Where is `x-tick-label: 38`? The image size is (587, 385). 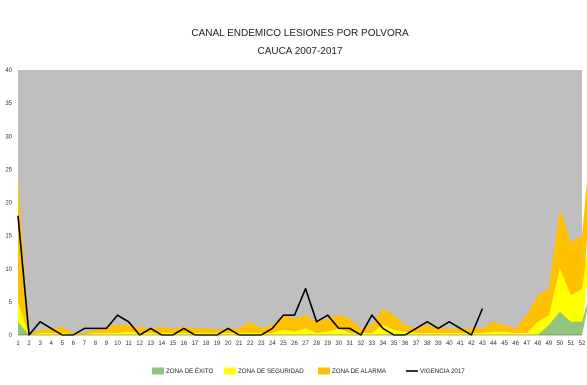
x-tick-label: 38 is located at coordinates (427, 344).